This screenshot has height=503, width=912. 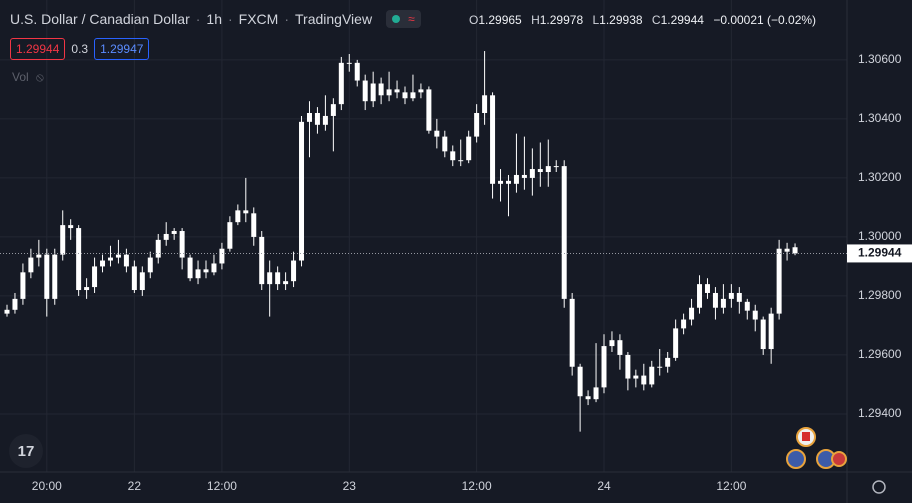 What do you see at coordinates (396, 19) in the screenshot?
I see `market-open-dot` at bounding box center [396, 19].